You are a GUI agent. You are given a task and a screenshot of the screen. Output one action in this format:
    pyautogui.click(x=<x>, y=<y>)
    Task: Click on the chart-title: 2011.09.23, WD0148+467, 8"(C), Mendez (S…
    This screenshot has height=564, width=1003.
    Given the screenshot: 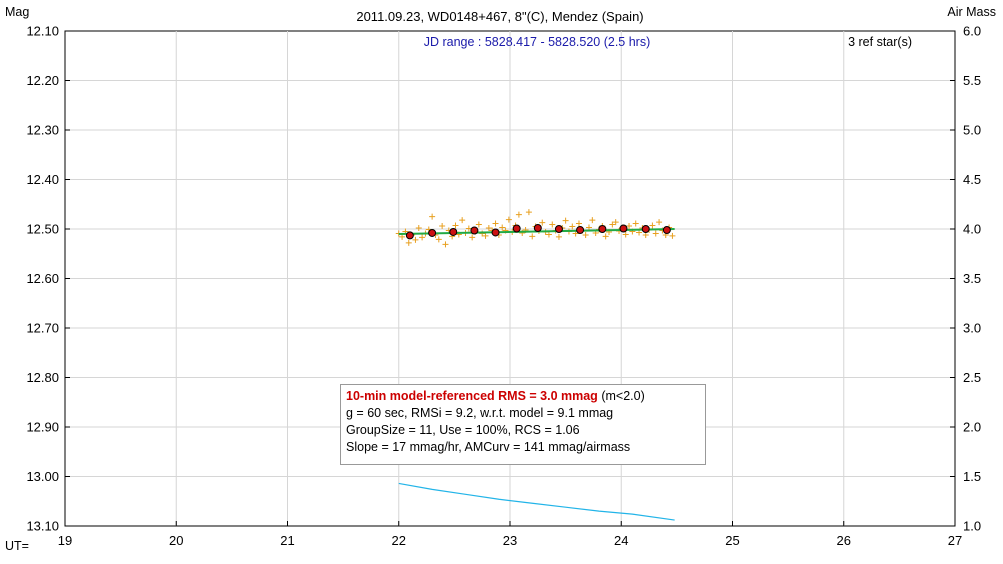 What is the action you would take?
    pyautogui.click(x=499, y=16)
    